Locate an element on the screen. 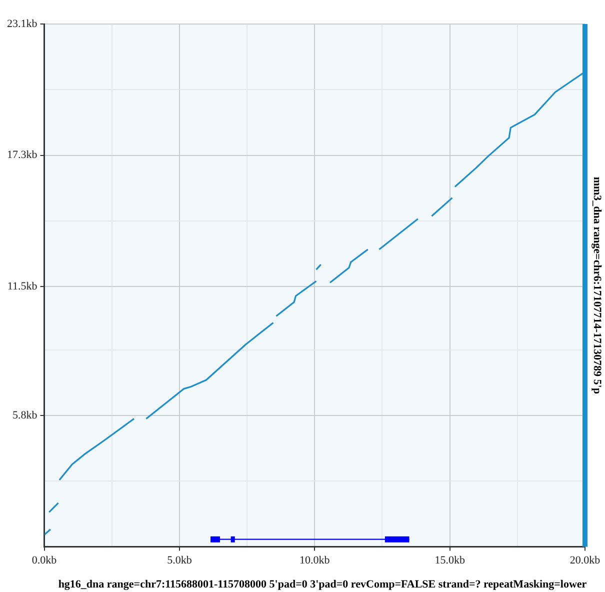 The width and height of the screenshot is (605, 592). x-tick-label: 15.0kb is located at coordinates (450, 560).